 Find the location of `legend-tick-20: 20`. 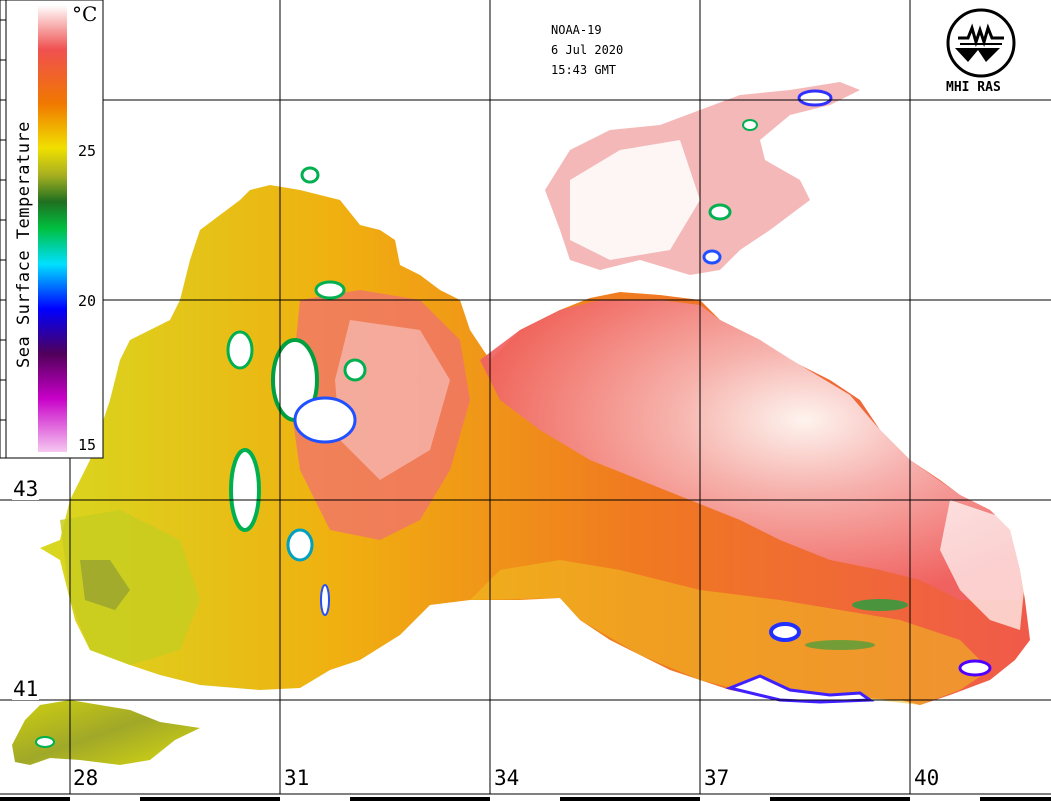

legend-tick-20: 20 is located at coordinates (87, 301).